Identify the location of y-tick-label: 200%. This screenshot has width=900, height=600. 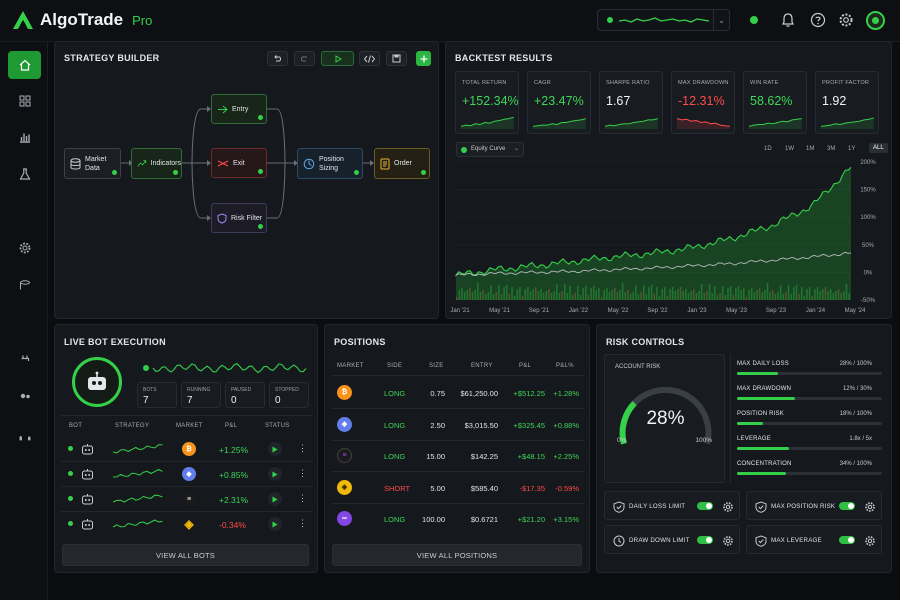
(868, 163).